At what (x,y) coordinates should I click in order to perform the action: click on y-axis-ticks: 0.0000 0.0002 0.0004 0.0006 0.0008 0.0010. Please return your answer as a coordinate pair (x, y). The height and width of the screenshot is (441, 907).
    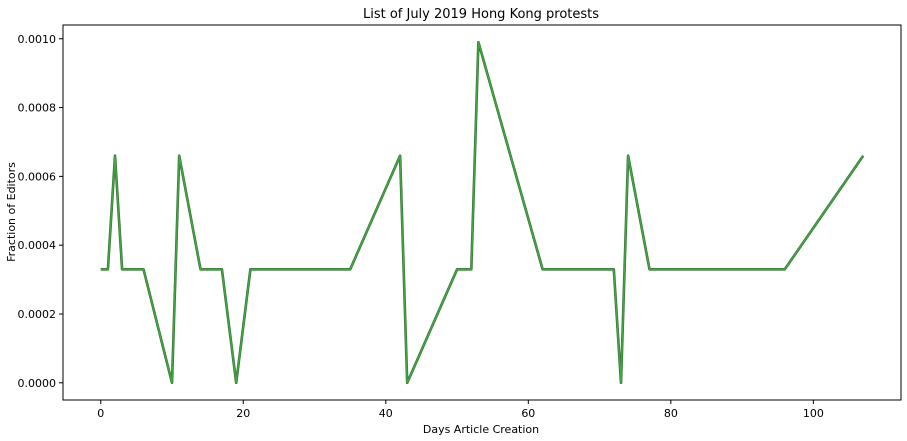
    Looking at the image, I should click on (40, 211).